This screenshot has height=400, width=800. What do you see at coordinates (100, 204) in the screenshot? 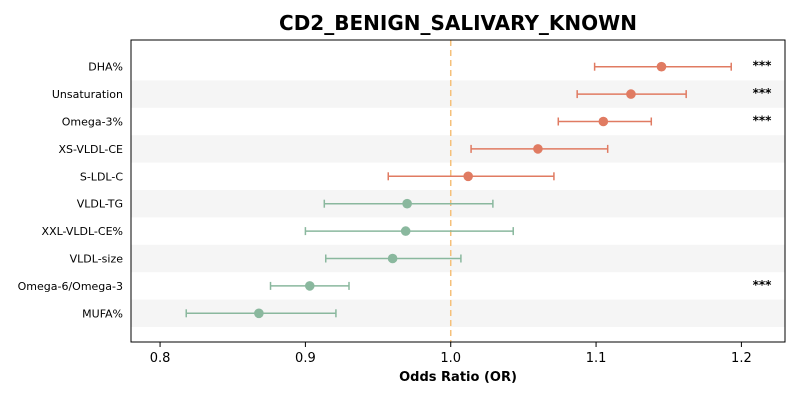
I see `row-label: VLDL-TG` at bounding box center [100, 204].